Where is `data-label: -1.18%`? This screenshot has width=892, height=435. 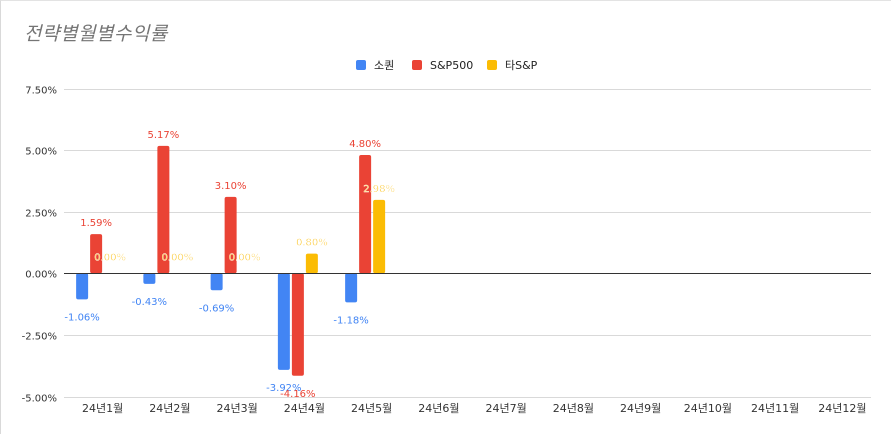
data-label: -1.18% is located at coordinates (350, 320).